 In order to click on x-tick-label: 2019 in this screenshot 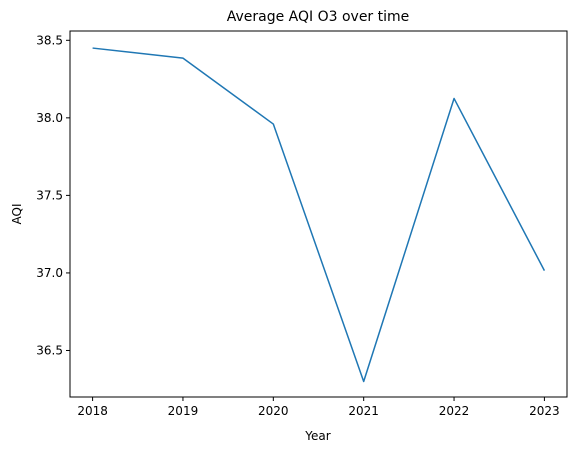, I will do `click(183, 411)`.